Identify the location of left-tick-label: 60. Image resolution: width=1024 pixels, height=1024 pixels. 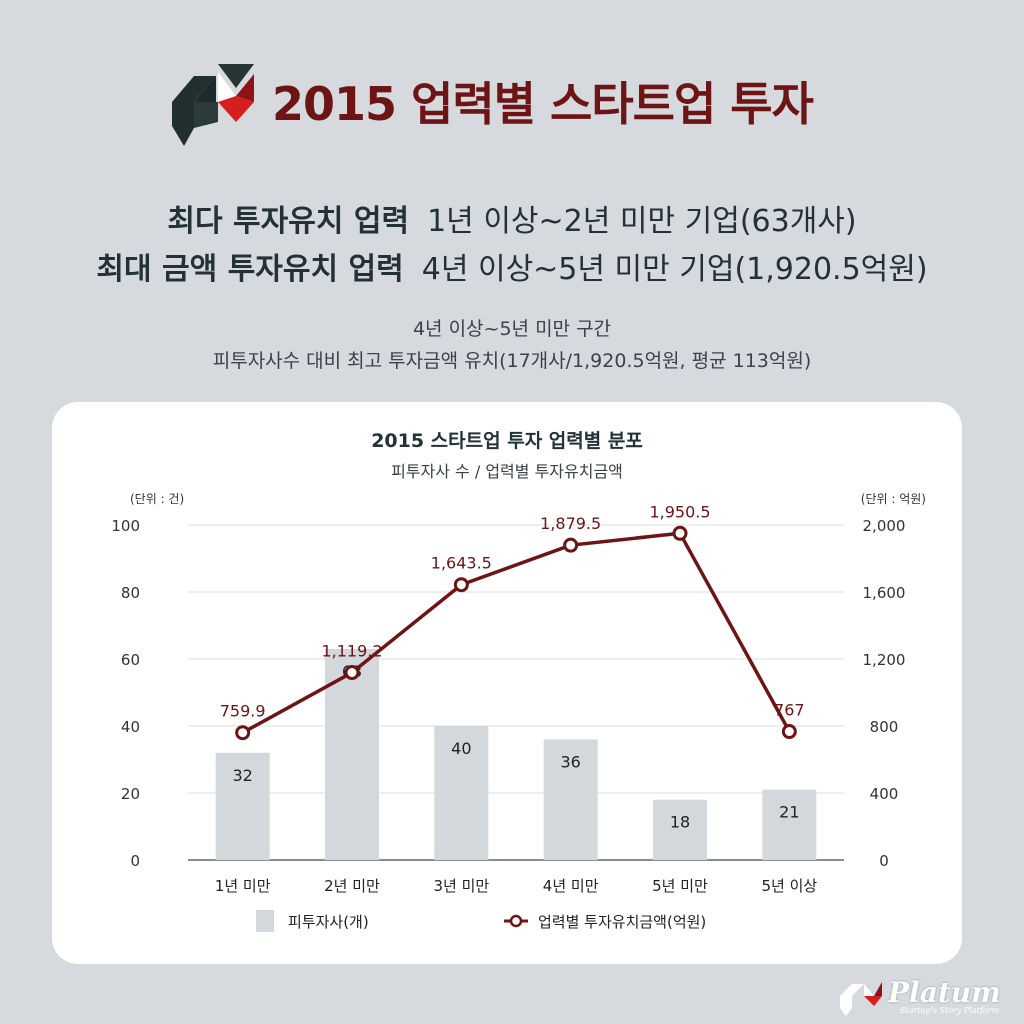
(130, 660).